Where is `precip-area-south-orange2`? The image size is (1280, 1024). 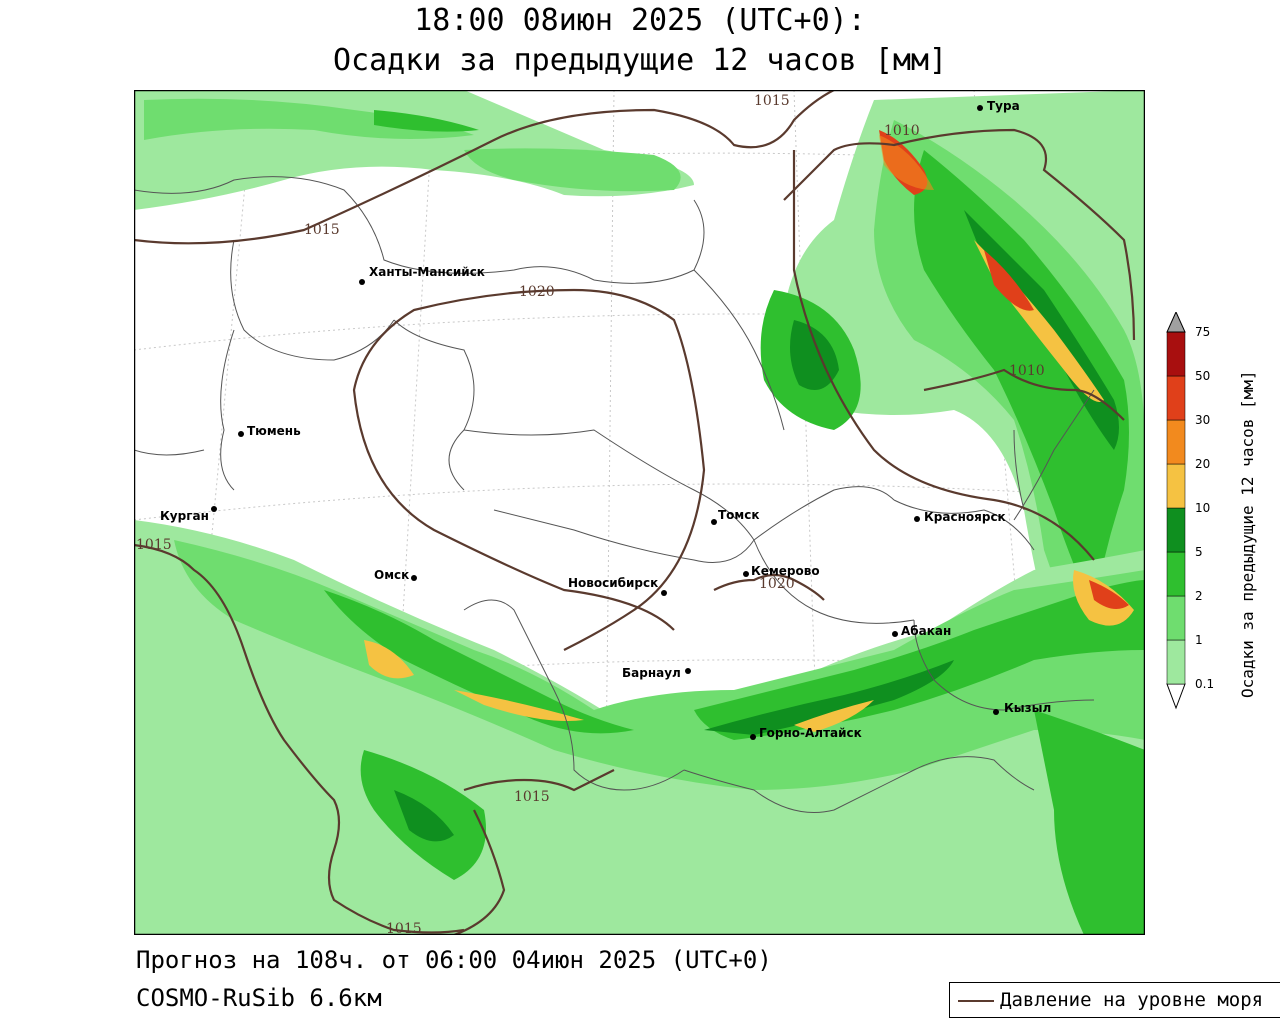
precip-area-south-orange2 is located at coordinates (519, 705).